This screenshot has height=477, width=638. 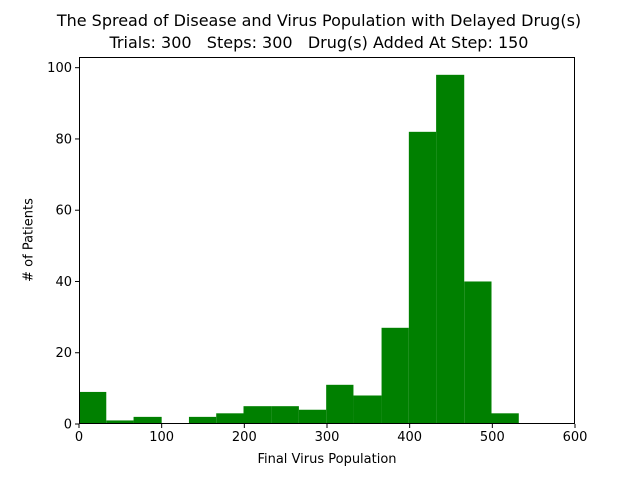 I want to click on y-axis-ticks: 0 20 40 60 80 100, so click(x=63, y=247).